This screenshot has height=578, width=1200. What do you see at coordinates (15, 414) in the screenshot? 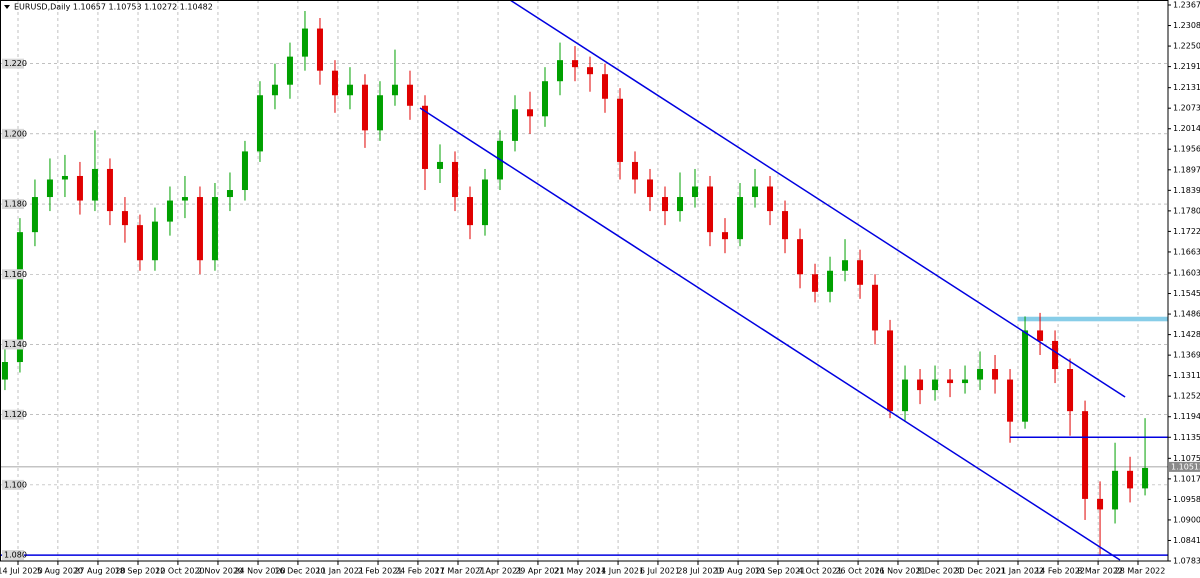
I see `level-label: 1.120` at bounding box center [15, 414].